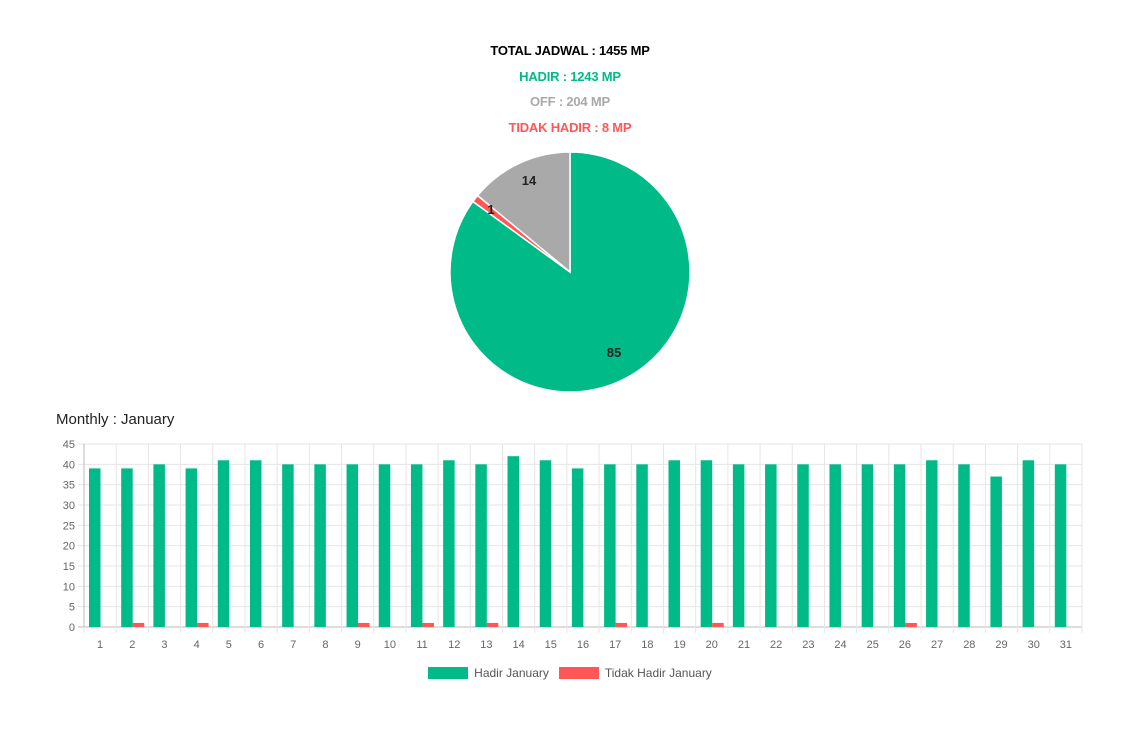 This screenshot has height=733, width=1140. What do you see at coordinates (115, 419) in the screenshot?
I see `monthly-chart-title: Monthly : January` at bounding box center [115, 419].